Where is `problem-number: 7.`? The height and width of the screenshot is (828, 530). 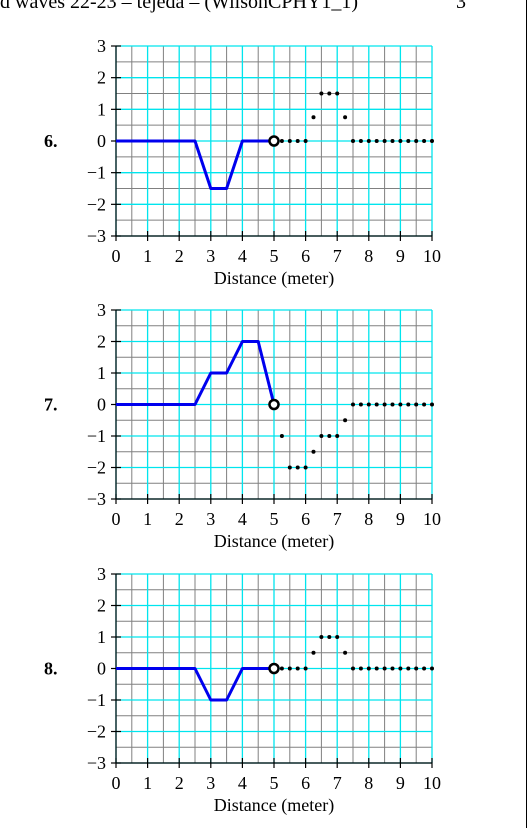 problem-number: 7. is located at coordinates (51, 405).